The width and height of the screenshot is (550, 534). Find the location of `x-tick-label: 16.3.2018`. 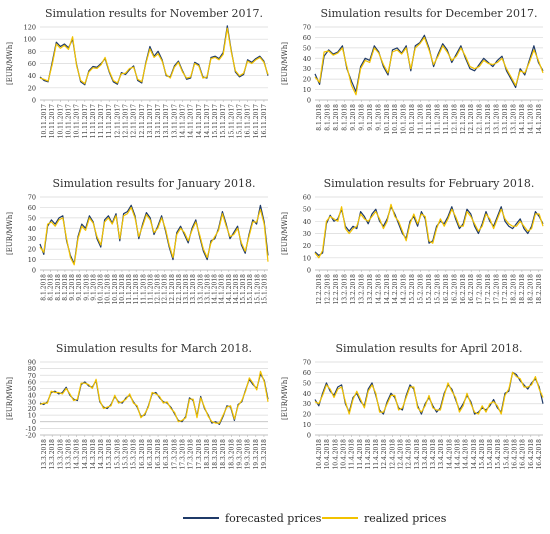

x-tick-label: 16.3.2018 is located at coordinates (158, 454).